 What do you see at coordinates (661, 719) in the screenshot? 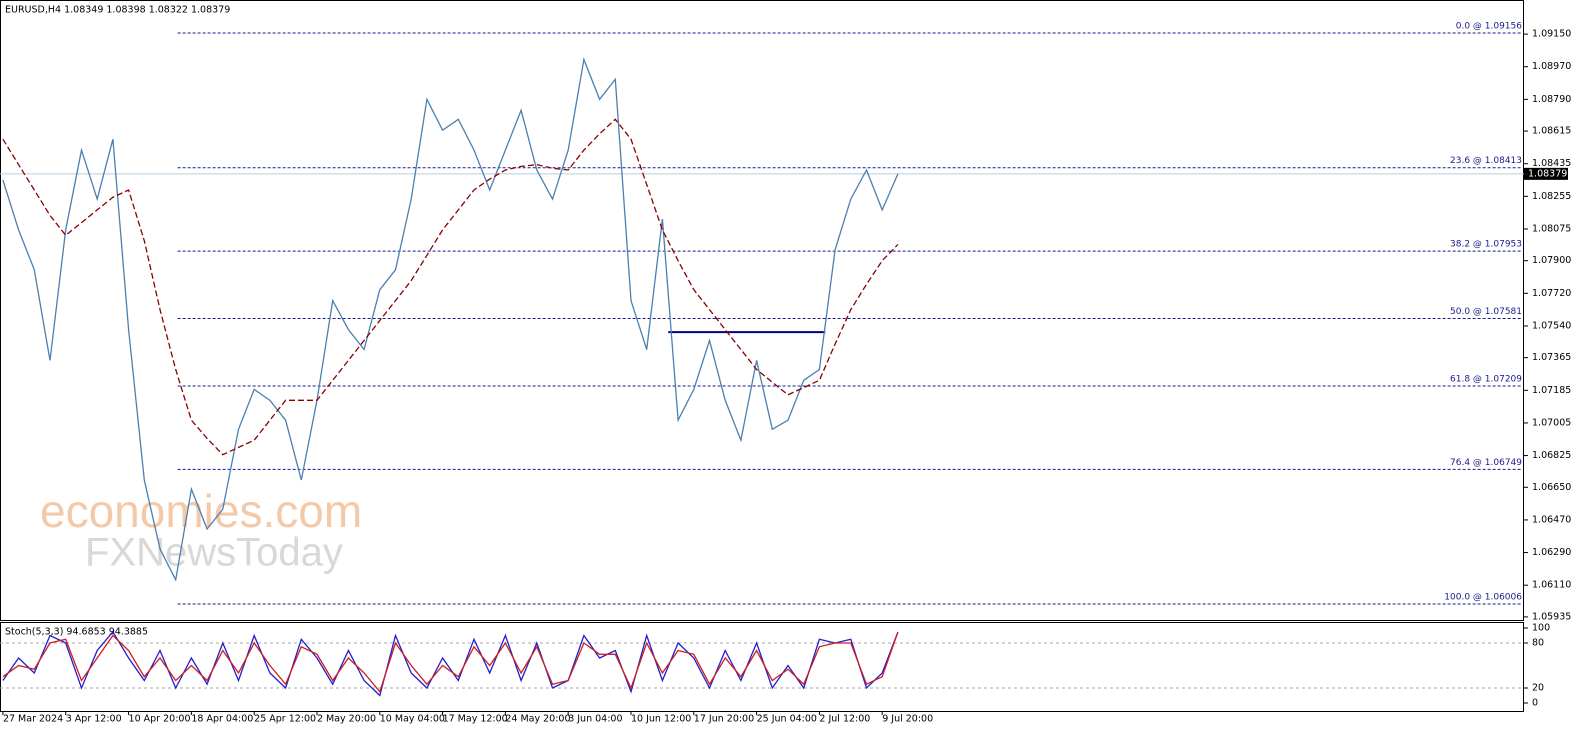
I see `x-tick-label: 10 Jun 12:00` at bounding box center [661, 719].